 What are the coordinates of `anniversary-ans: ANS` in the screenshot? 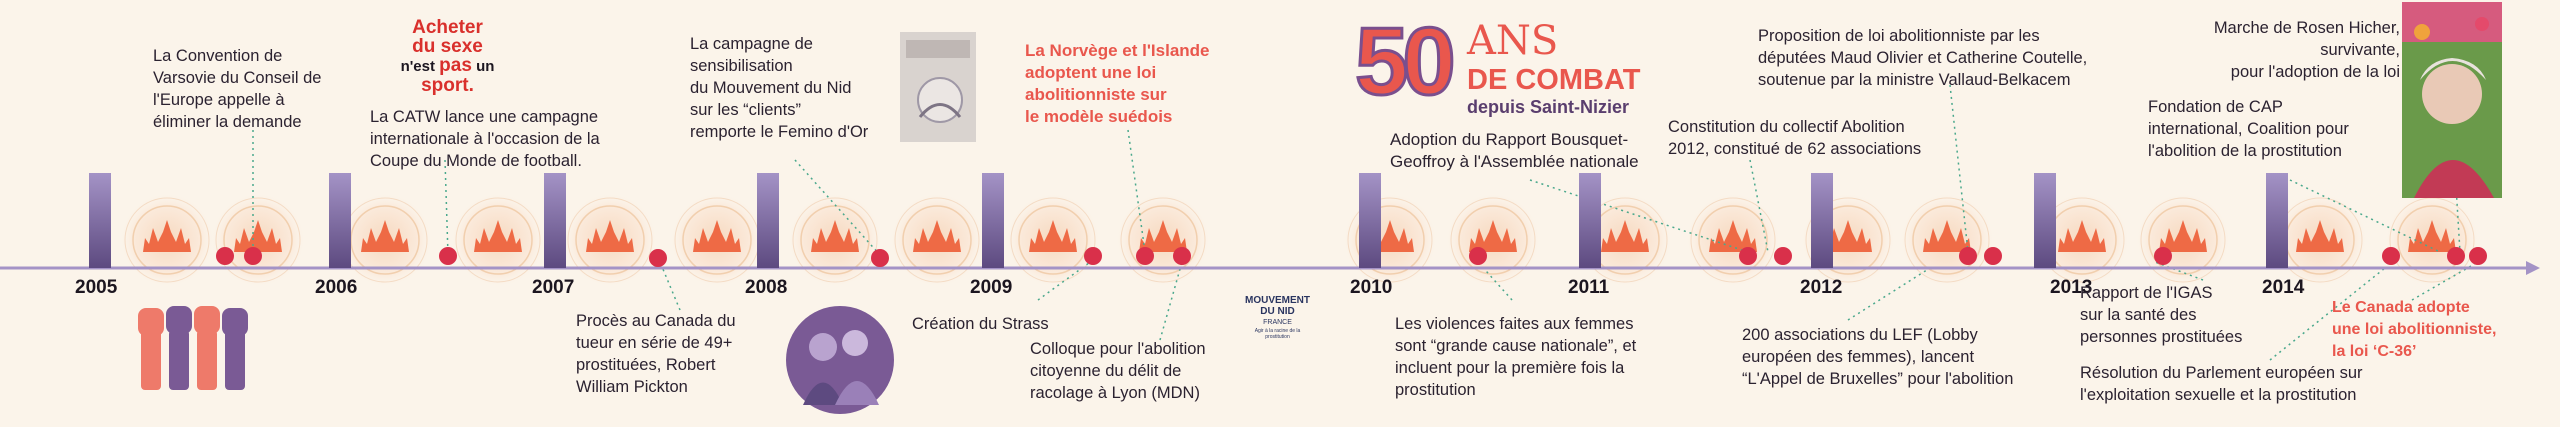 It's located at (1513, 41).